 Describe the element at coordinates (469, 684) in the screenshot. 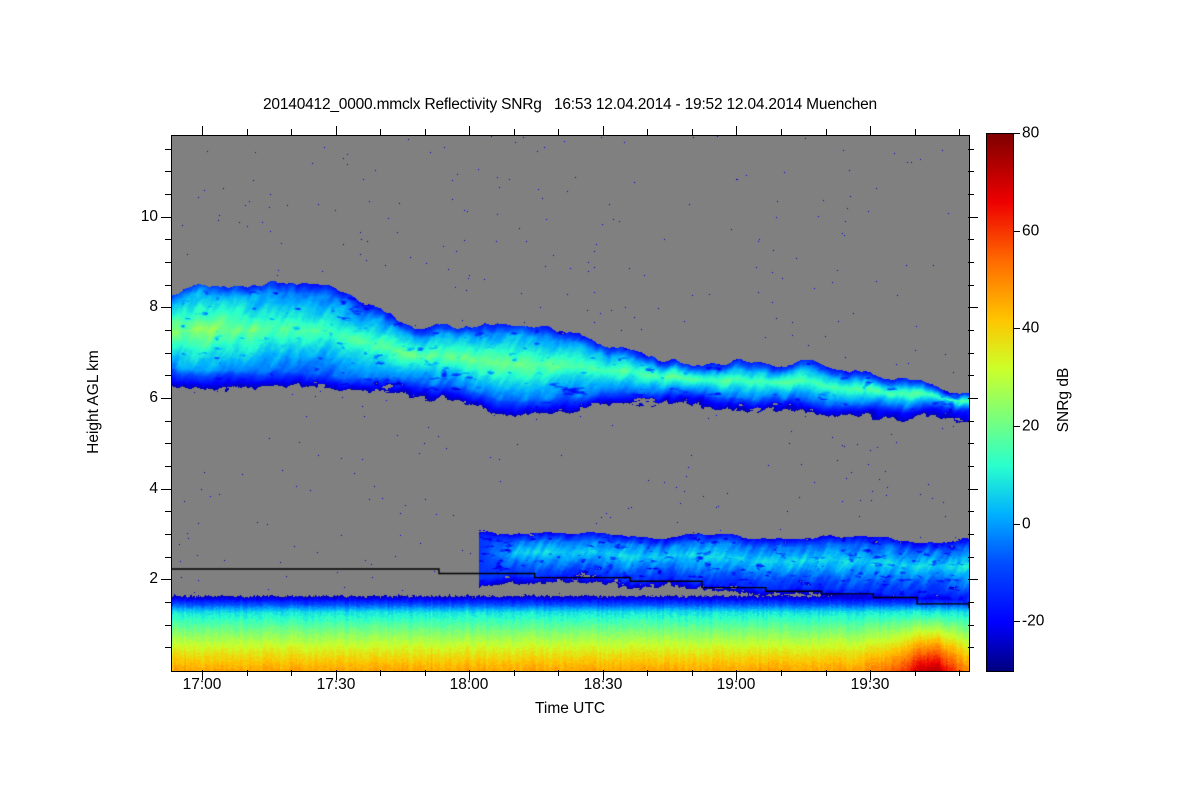

I see `x-axis-tick-label: 18:00` at that location.